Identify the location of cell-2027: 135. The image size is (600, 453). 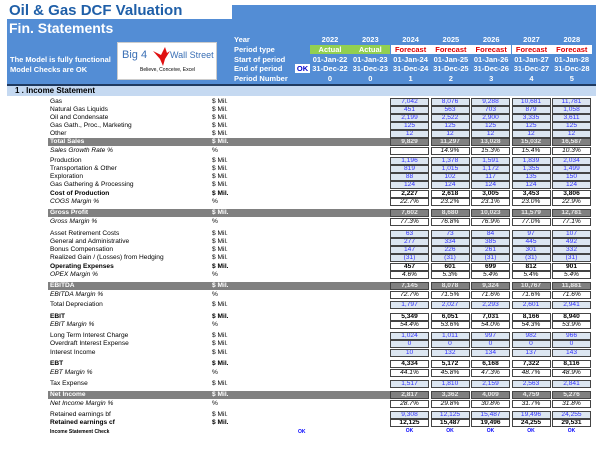
(531, 177).